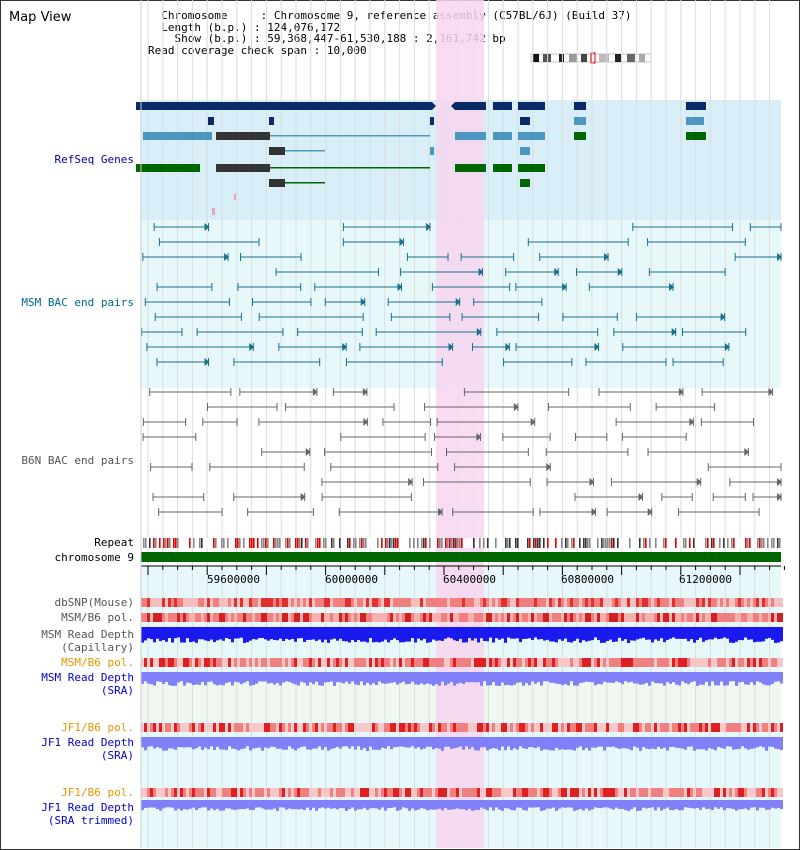 Image resolution: width=800 pixels, height=850 pixels. Describe the element at coordinates (97, 727) in the screenshot. I see `track-label-jf1-b6-pol: JF1/B6 pol.` at that location.